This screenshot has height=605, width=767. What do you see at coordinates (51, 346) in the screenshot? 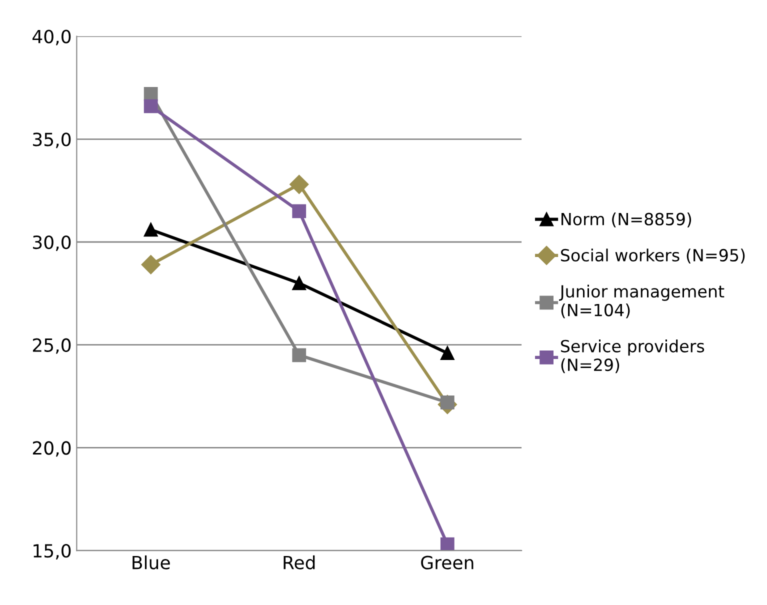
I see `y-tick-label: 25,0` at bounding box center [51, 346].